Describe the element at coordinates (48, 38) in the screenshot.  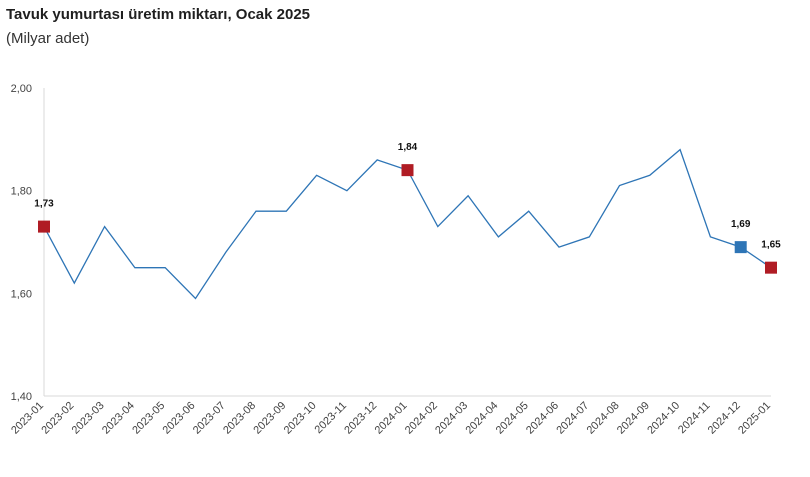
I see `chart-subtitle: (Milyar adet)` at that location.